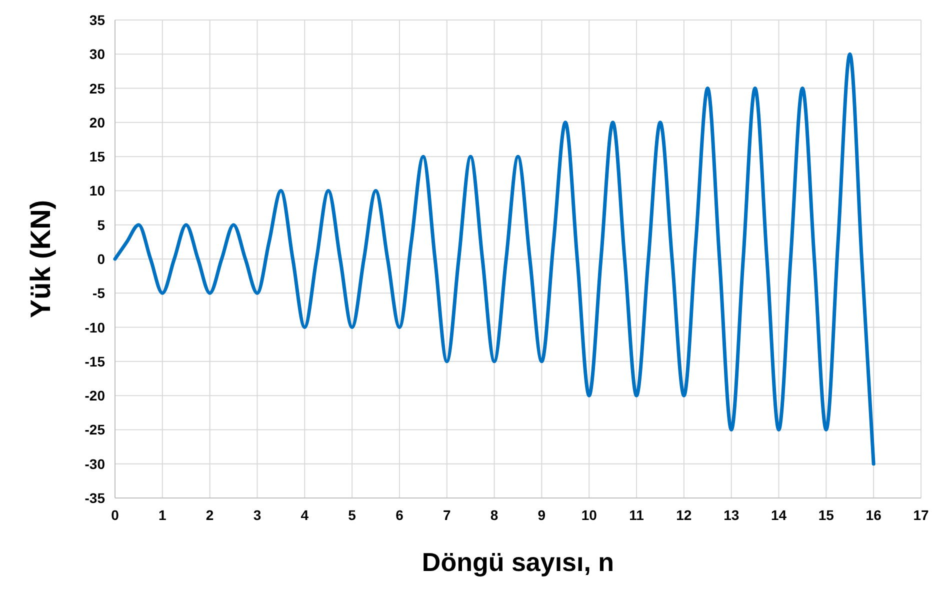 The width and height of the screenshot is (941, 601). Describe the element at coordinates (400, 515) in the screenshot. I see `x-tick-label: 6` at that location.